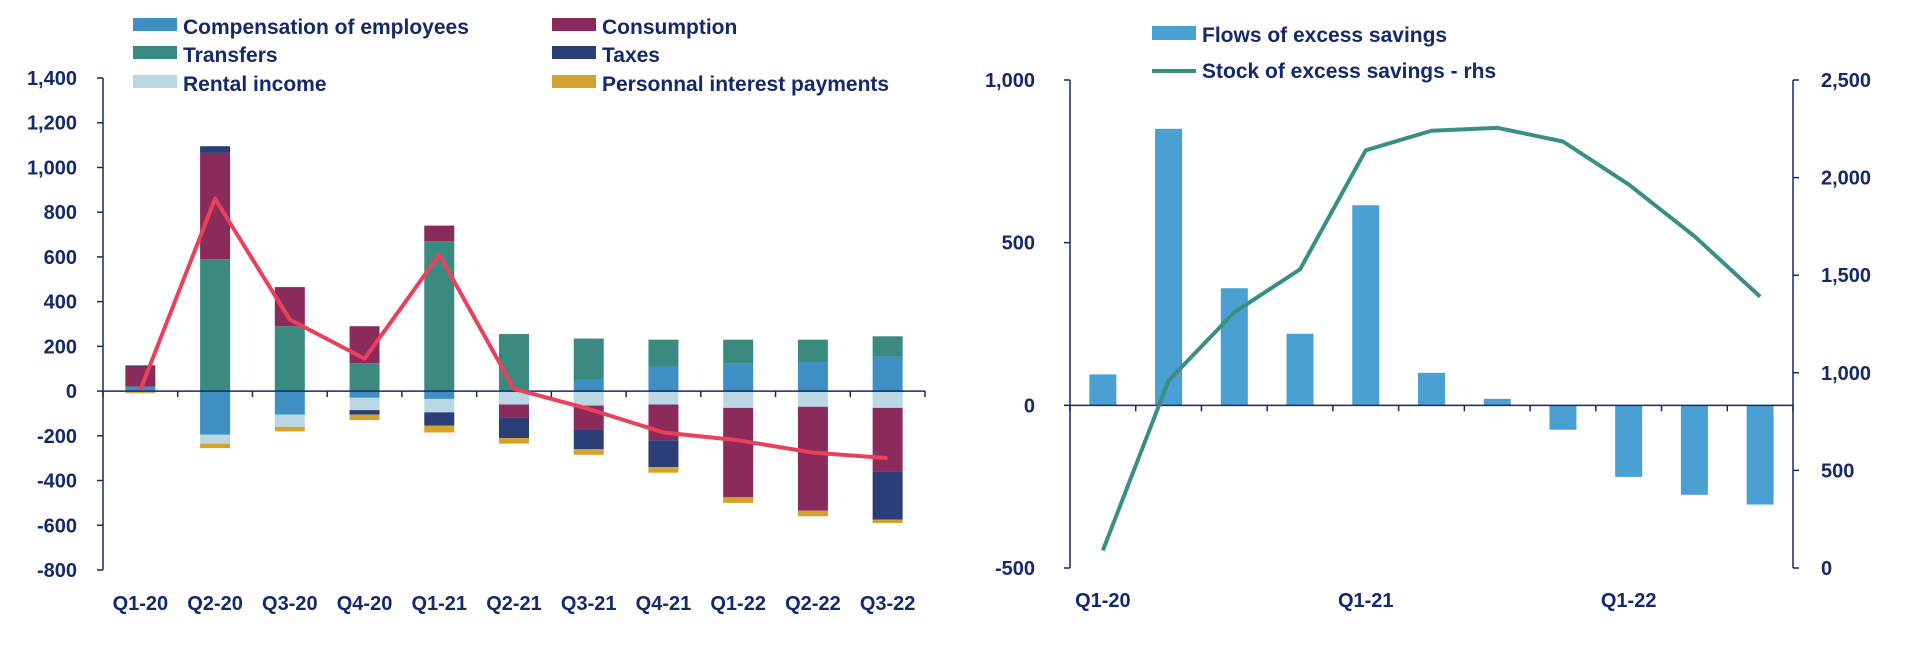 The image size is (1908, 652). I want to click on right-legend-bar-swatch, so click(1174, 33).